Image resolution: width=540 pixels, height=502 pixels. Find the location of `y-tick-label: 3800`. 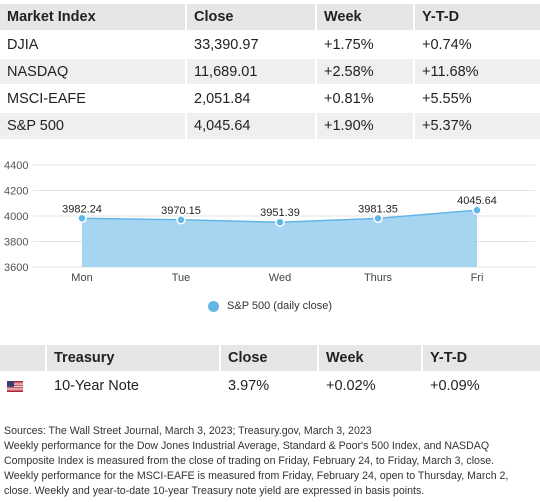

y-tick-label: 3800 is located at coordinates (16, 243).